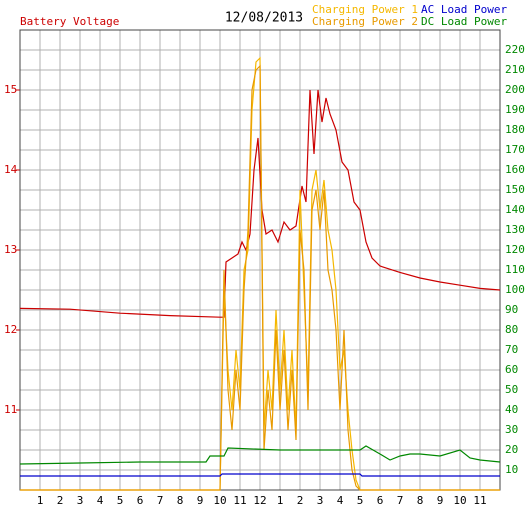  Describe the element at coordinates (515, 129) in the screenshot. I see `y2-tick-label: 180` at that location.